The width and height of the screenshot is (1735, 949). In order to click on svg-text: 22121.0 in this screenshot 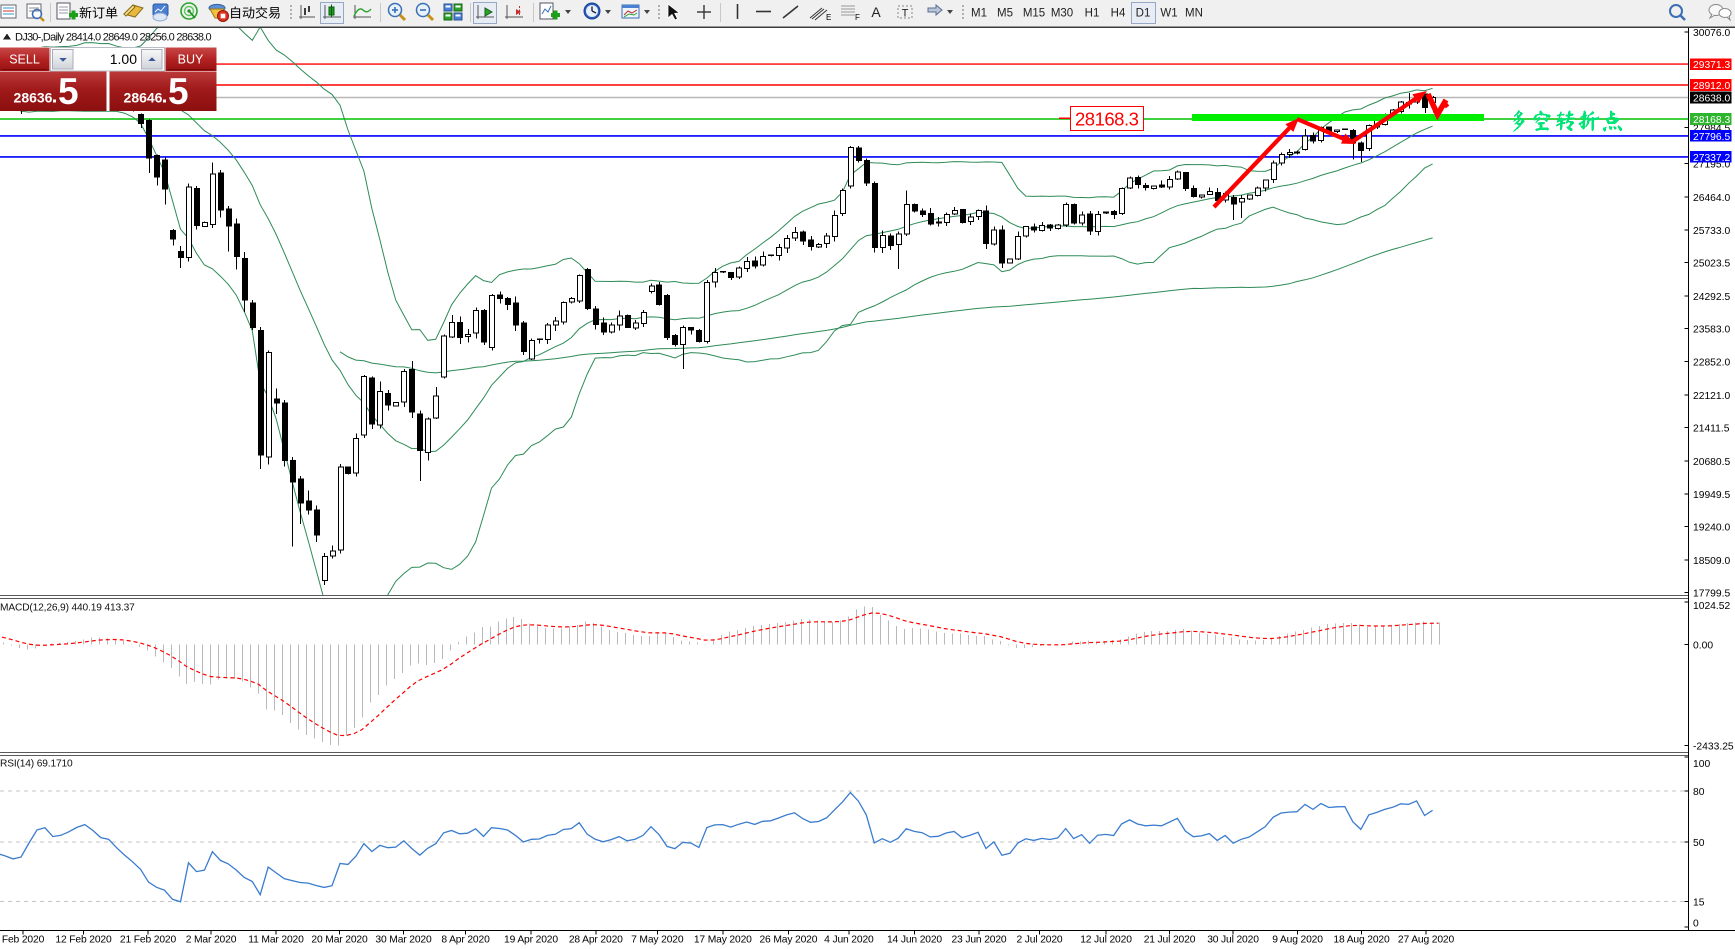, I will do `click(1711, 396)`.